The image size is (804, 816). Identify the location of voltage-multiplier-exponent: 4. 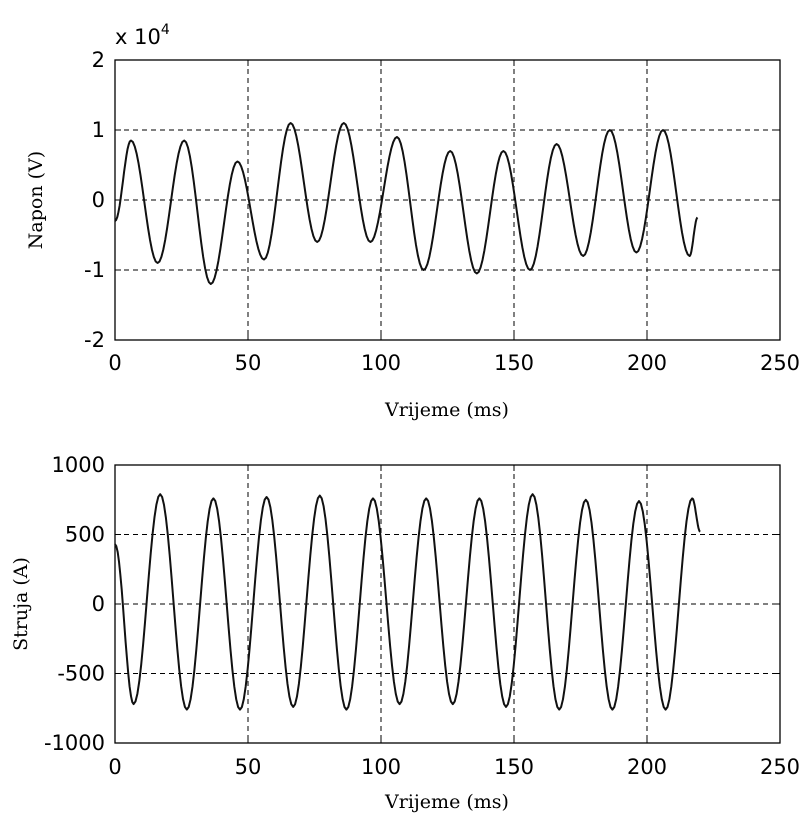
(165, 30).